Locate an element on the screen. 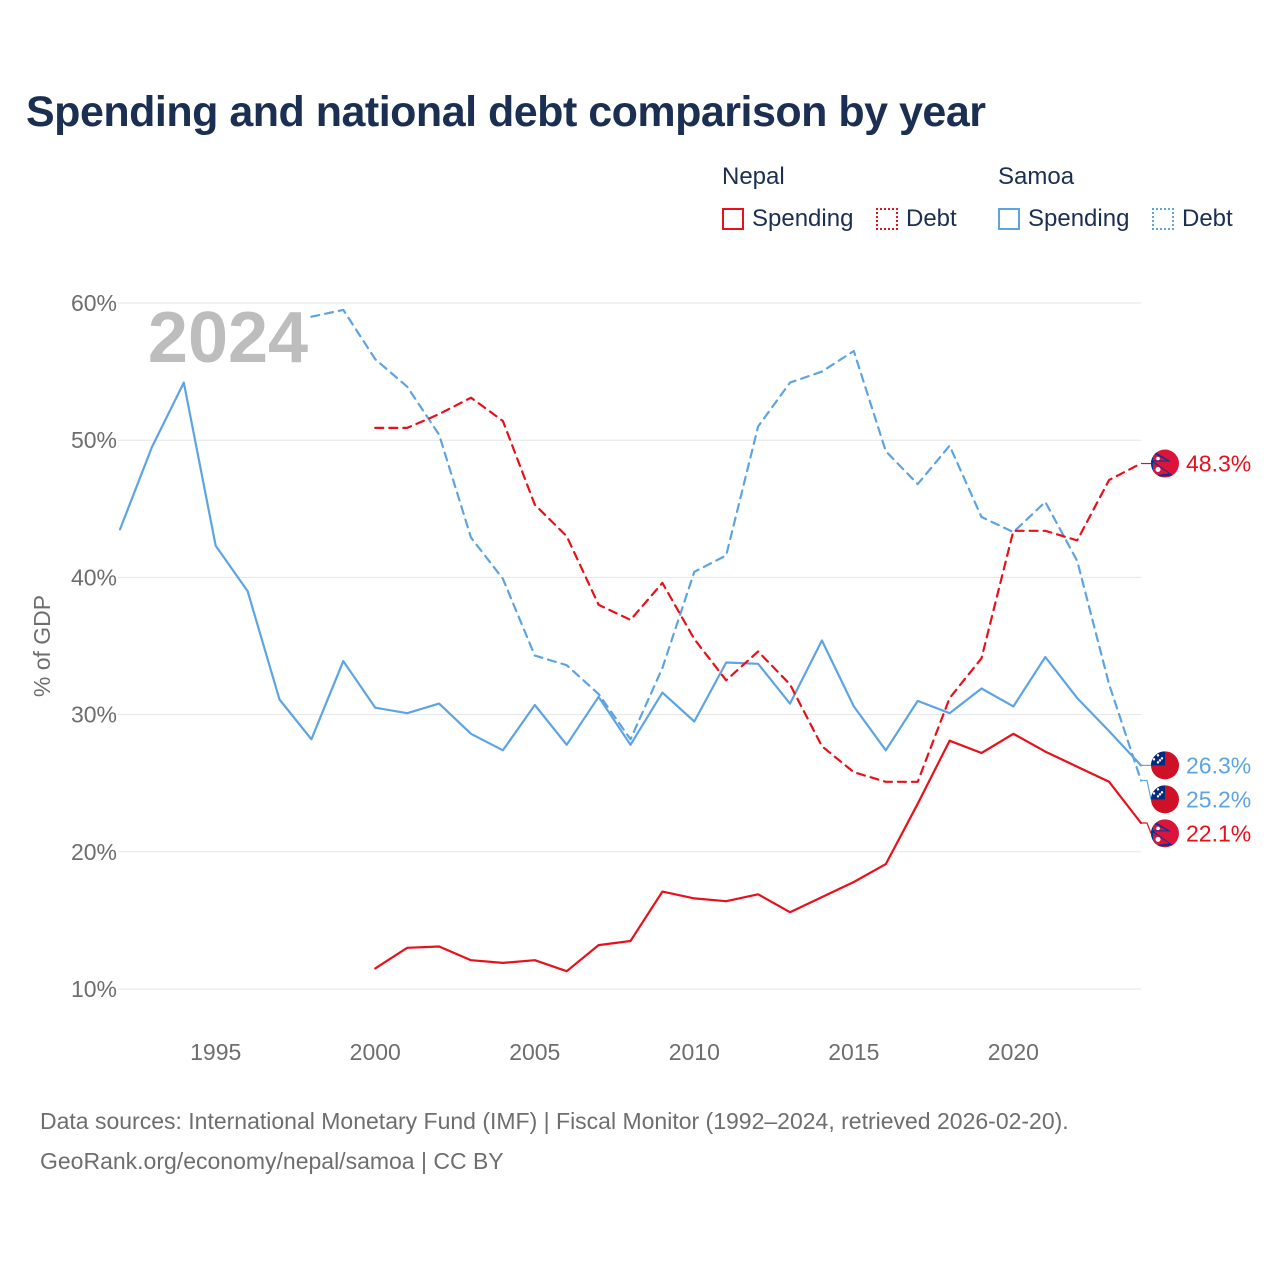 The image size is (1280, 1280). legend-samoa-spending: Spending is located at coordinates (1063, 219).